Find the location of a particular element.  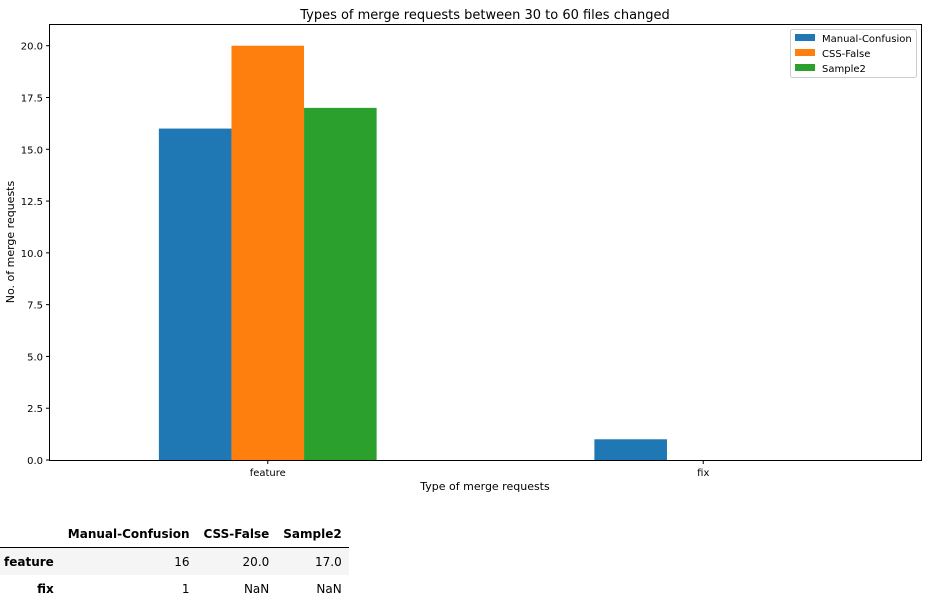

legend-frame is located at coordinates (853, 53).